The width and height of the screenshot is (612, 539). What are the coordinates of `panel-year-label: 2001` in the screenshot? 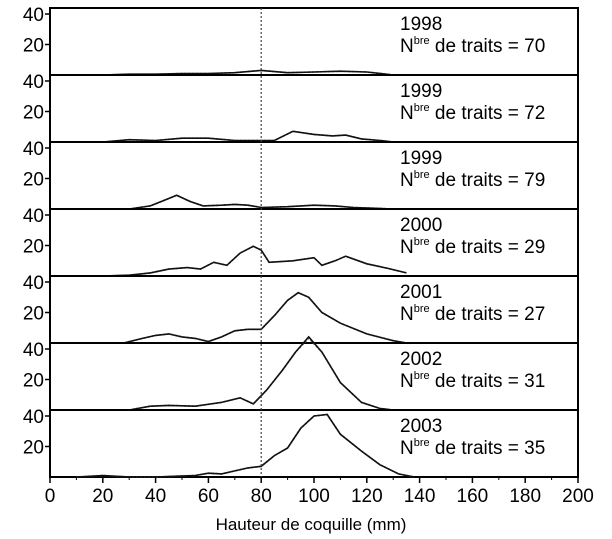 It's located at (421, 292).